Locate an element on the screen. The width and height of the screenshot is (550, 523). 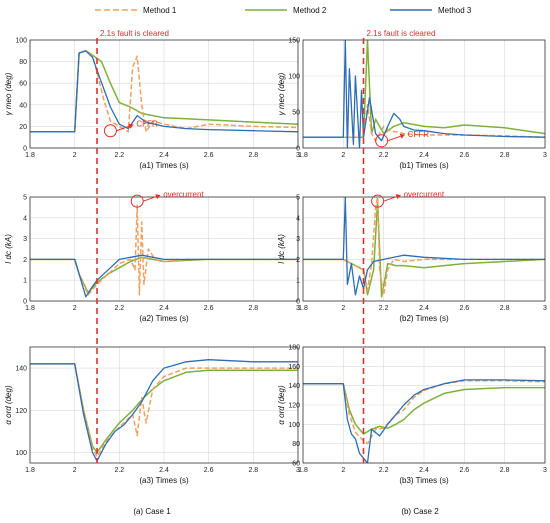
frame-b1 is located at coordinates (424, 94).